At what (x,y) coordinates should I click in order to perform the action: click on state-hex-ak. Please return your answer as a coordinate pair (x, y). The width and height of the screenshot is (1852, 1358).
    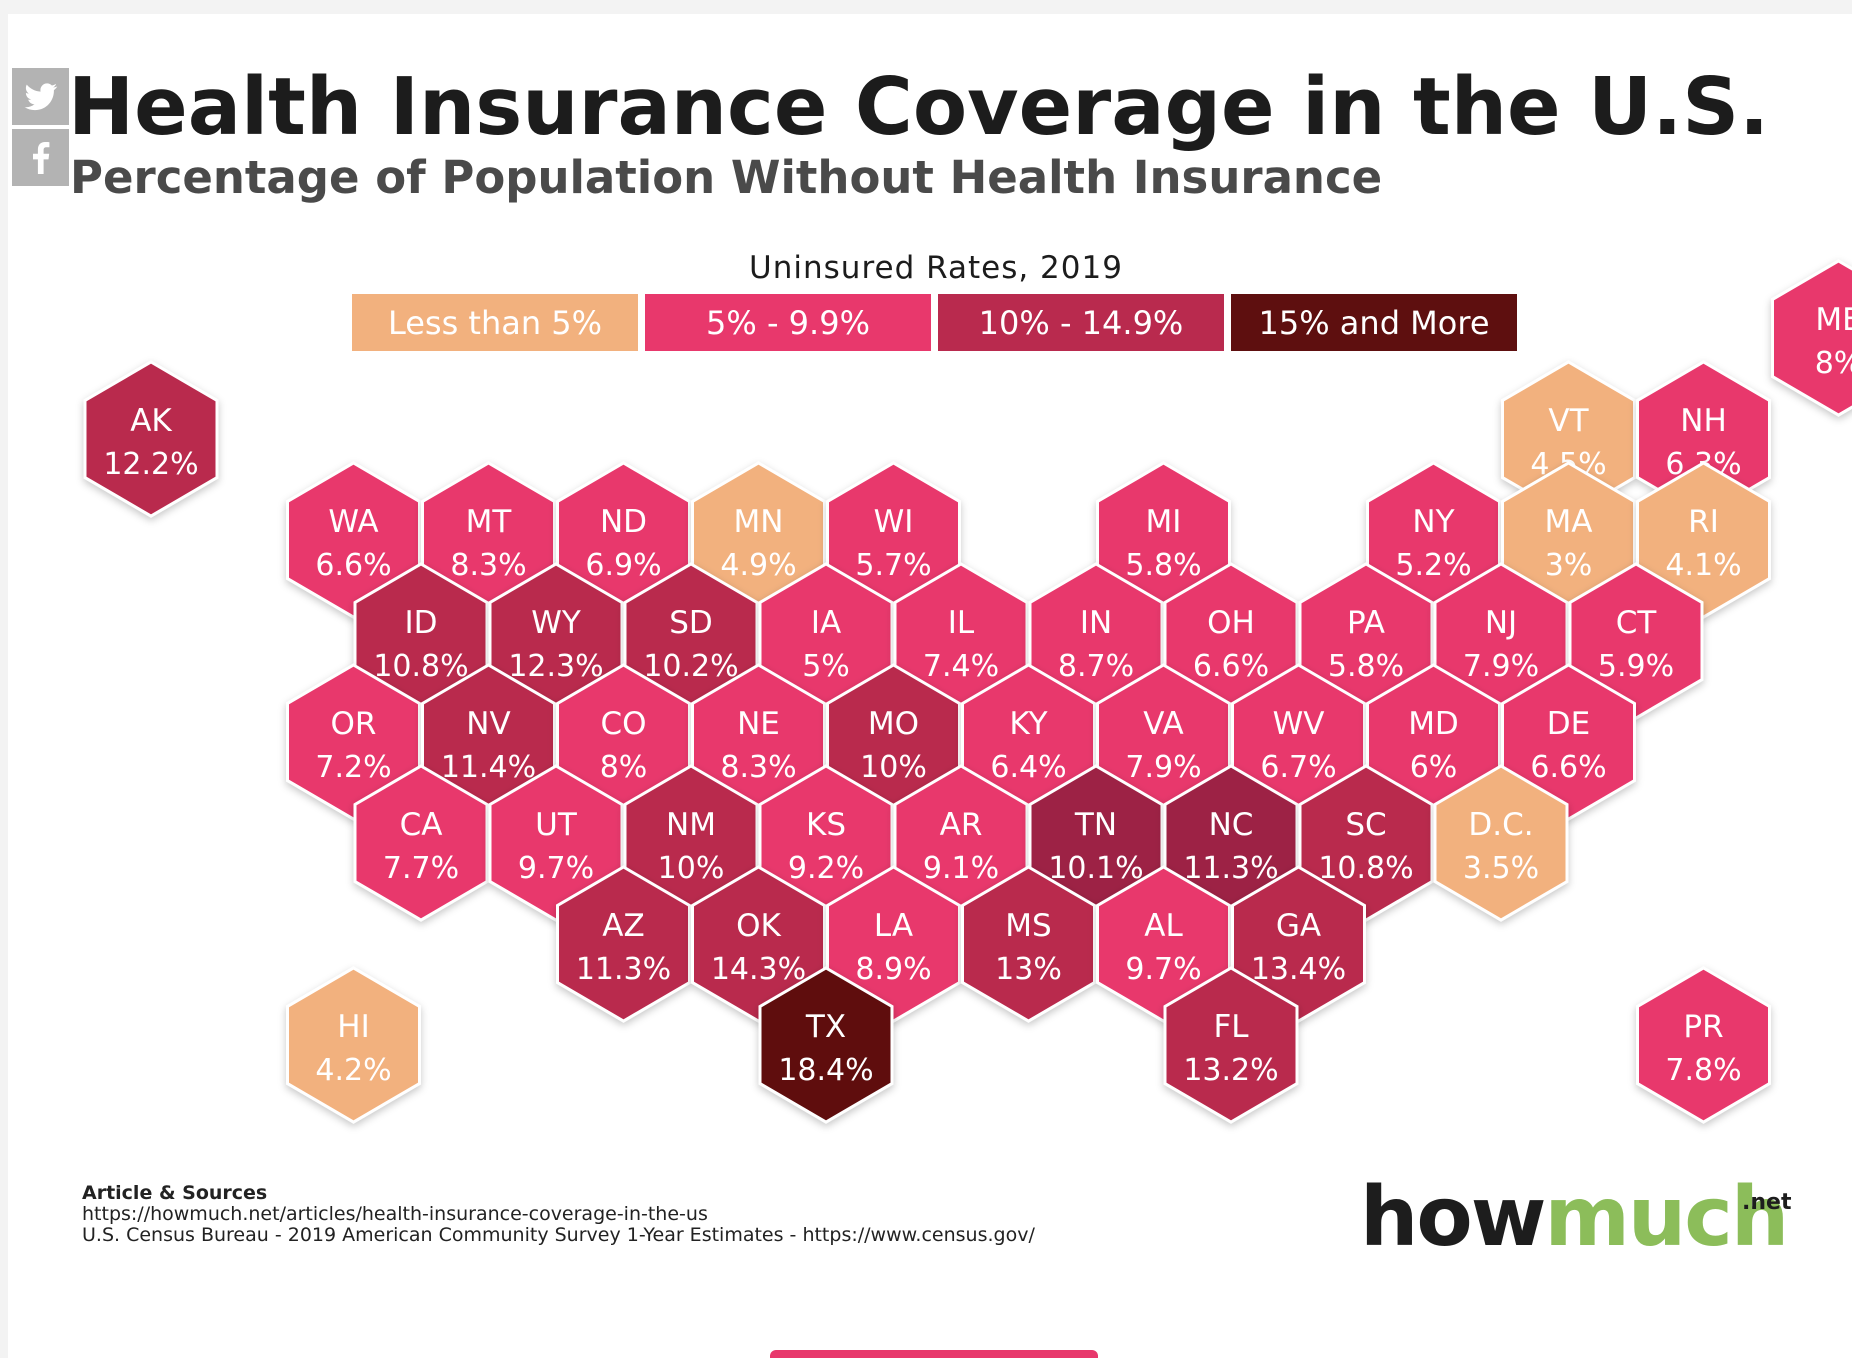
    Looking at the image, I should click on (151, 439).